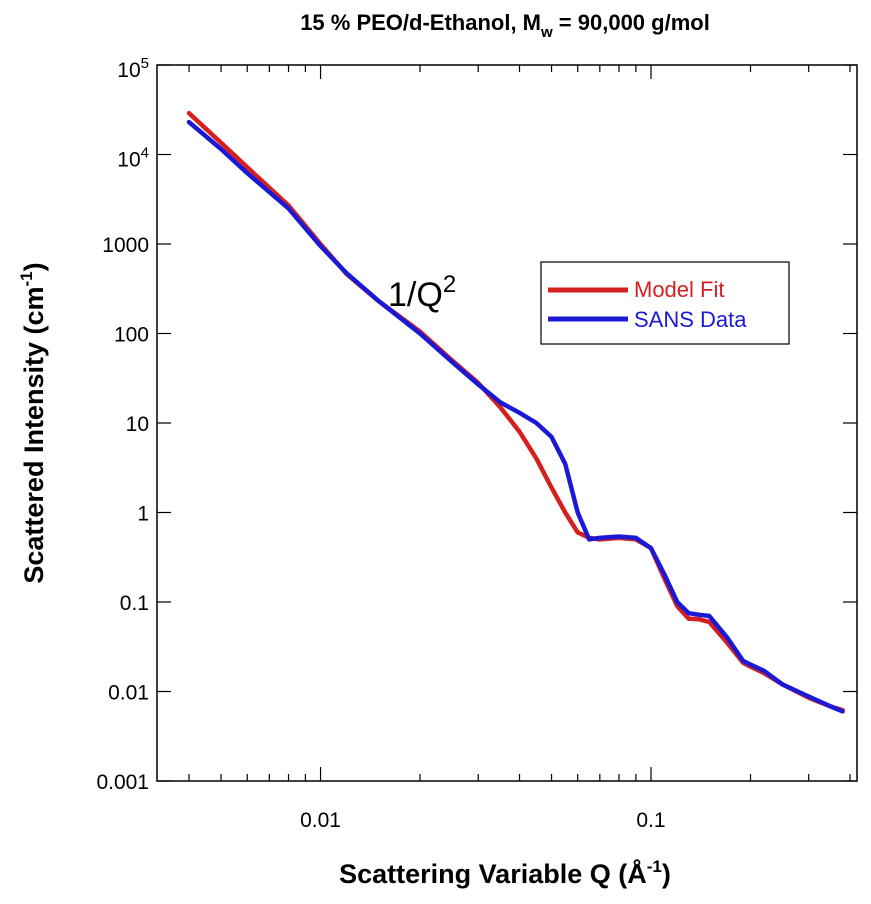 The image size is (871, 904). I want to click on x-axis-label: Scattering Variable Q (Å-1), so click(505, 873).